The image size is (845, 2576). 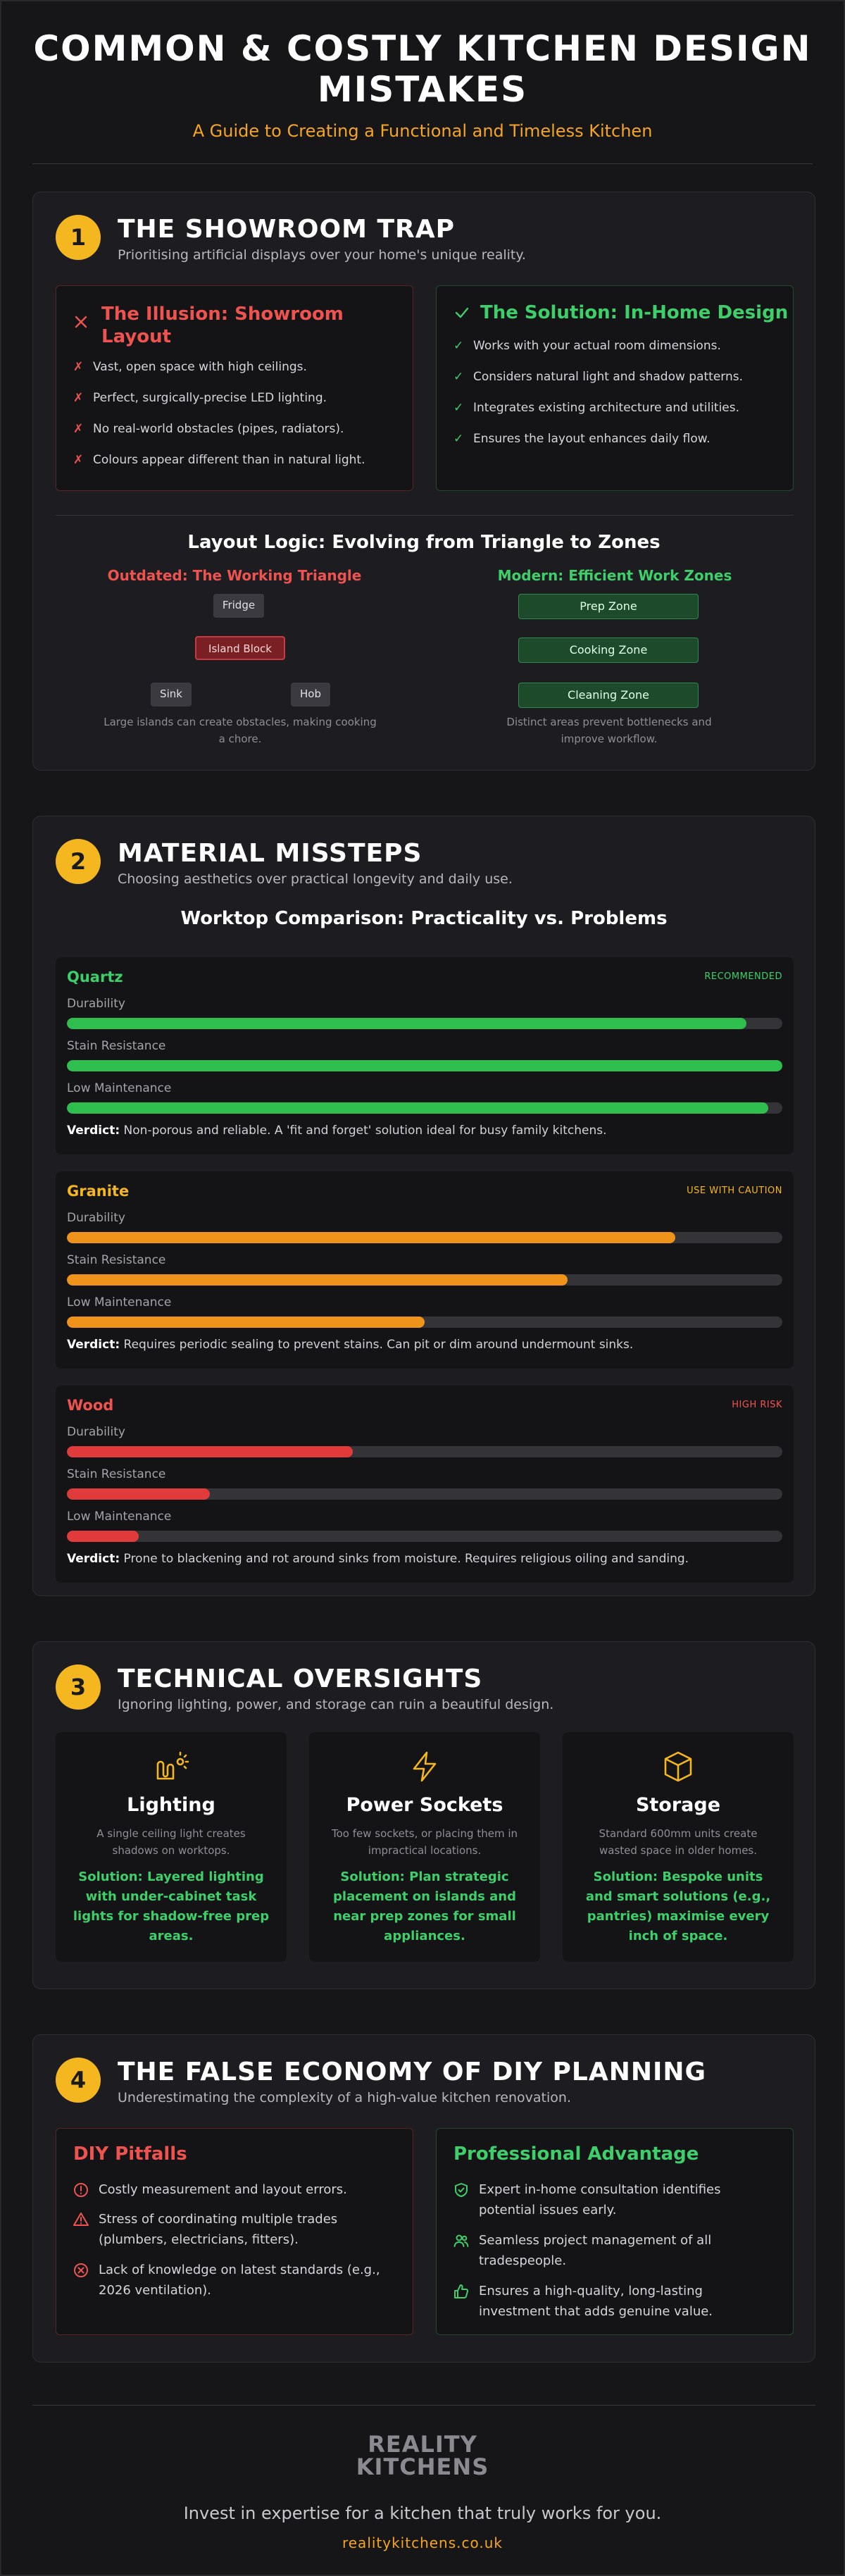 What do you see at coordinates (234, 575) in the screenshot?
I see `outdated-title: Outdated: The Working Triangle` at bounding box center [234, 575].